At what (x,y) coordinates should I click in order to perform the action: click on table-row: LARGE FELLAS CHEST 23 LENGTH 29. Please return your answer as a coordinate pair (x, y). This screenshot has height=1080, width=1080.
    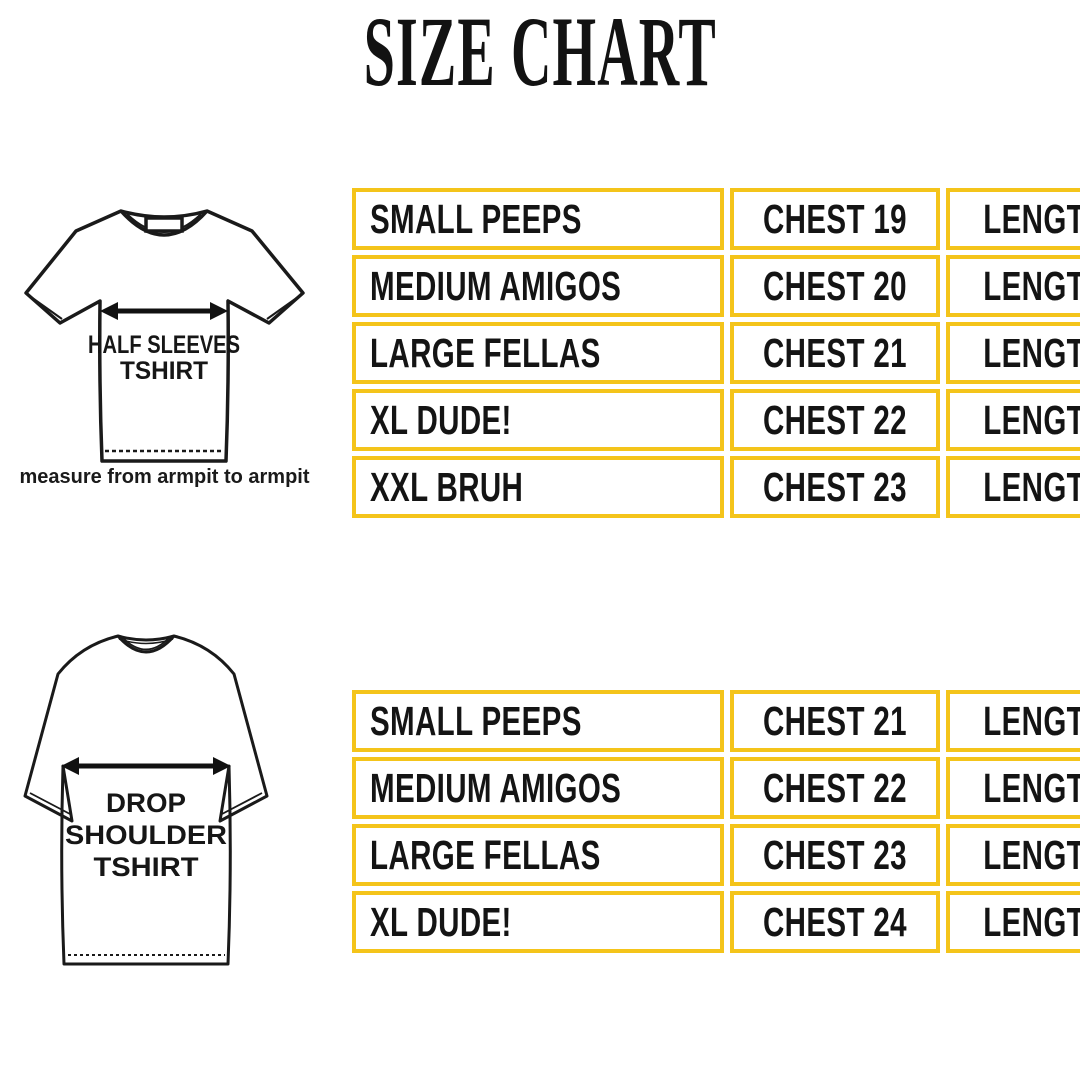
    Looking at the image, I should click on (716, 855).